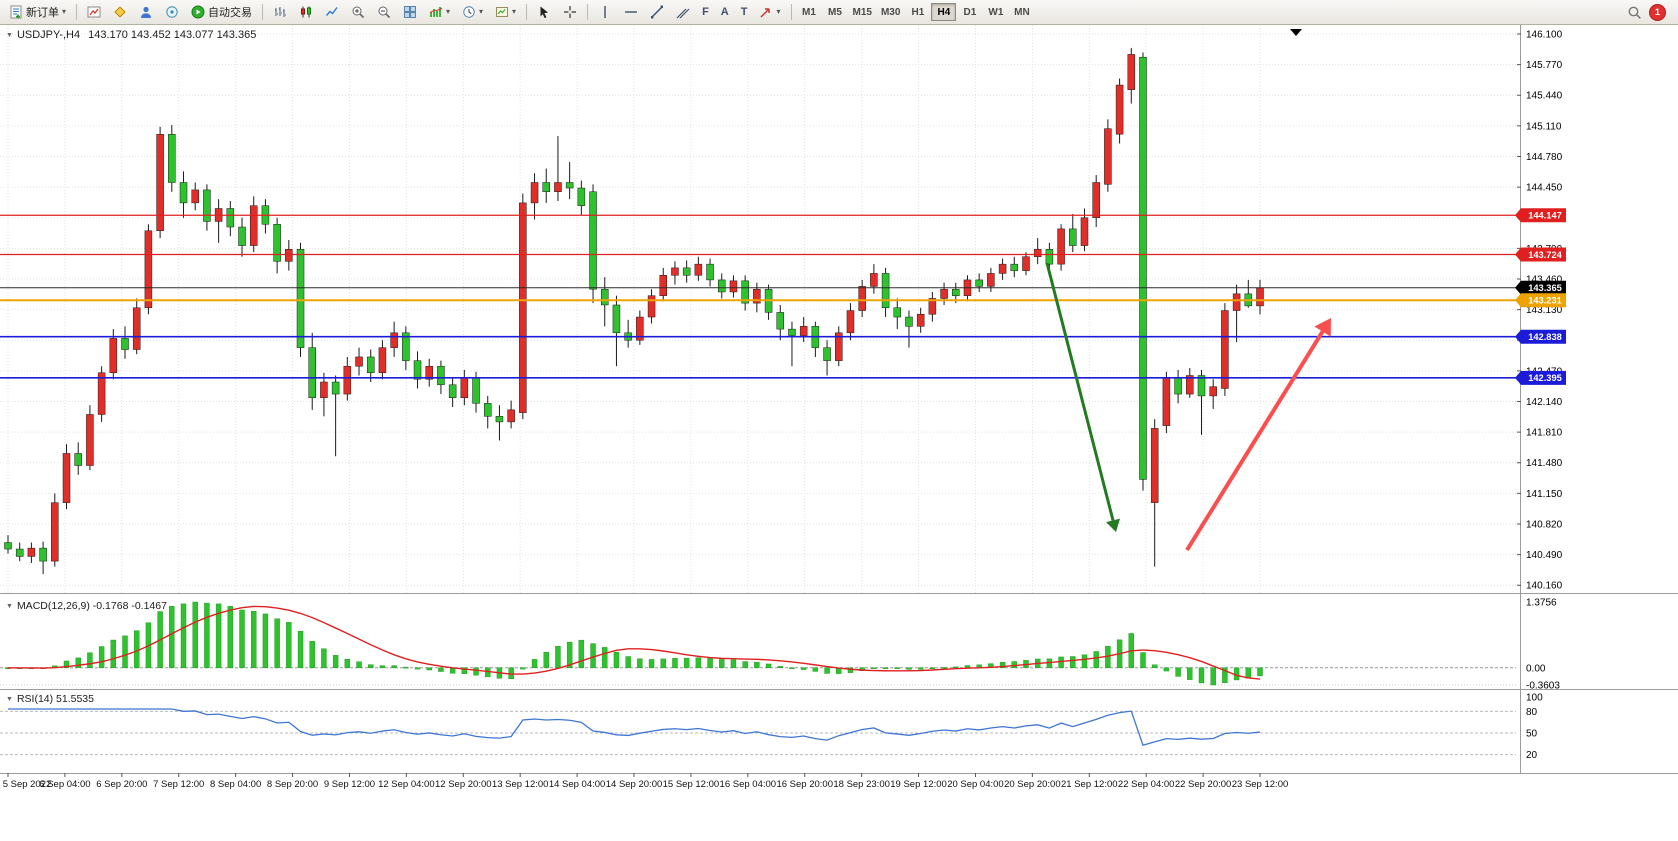 This screenshot has height=841, width=1678. I want to click on svg-text: 143.460, so click(1544, 279).